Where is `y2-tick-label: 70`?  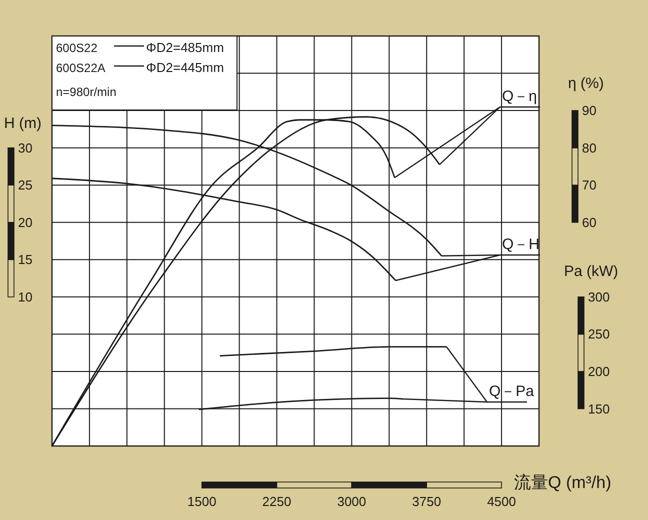
y2-tick-label: 70 is located at coordinates (589, 185).